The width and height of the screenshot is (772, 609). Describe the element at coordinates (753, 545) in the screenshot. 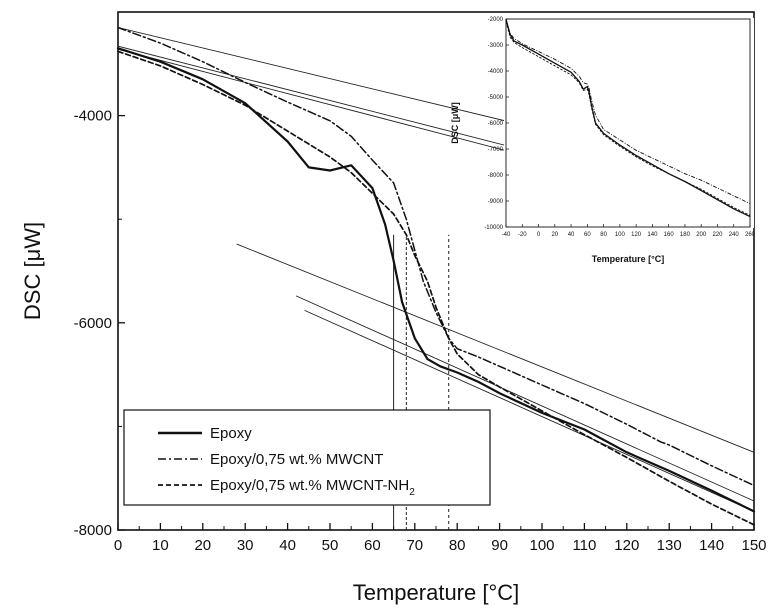

I see `x-tick-label-150: 150` at that location.